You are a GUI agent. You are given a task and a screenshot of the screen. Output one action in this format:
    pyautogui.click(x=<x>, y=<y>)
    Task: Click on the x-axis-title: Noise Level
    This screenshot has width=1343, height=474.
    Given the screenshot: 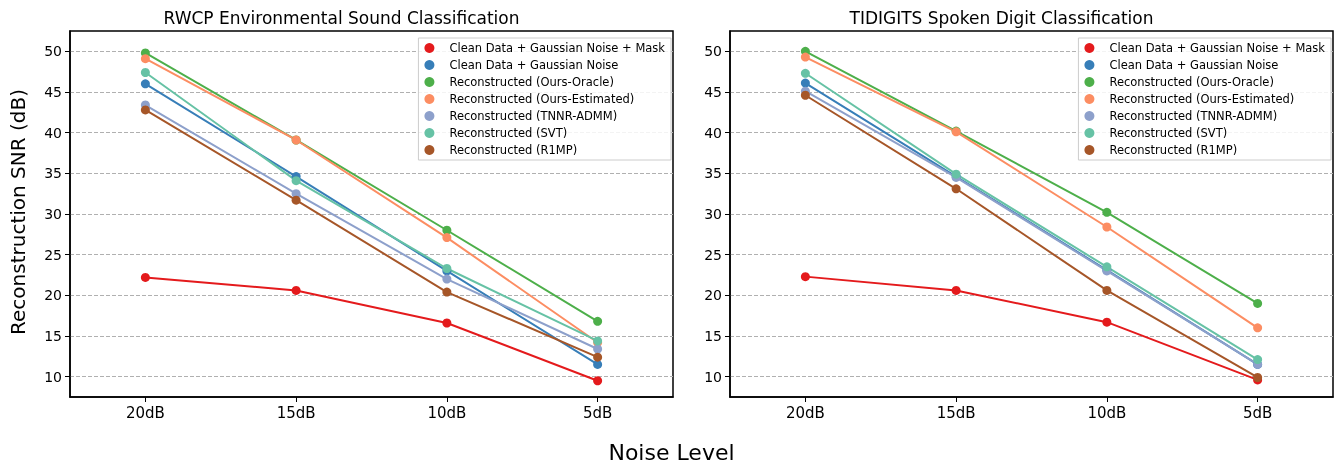 What is the action you would take?
    pyautogui.click(x=671, y=452)
    